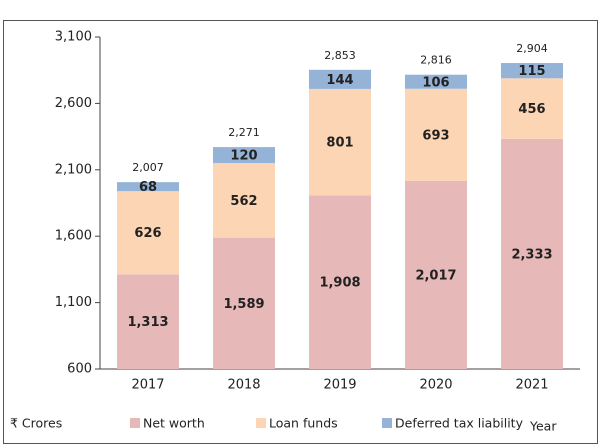 This screenshot has width=601, height=447. Describe the element at coordinates (148, 167) in the screenshot. I see `total-label: 2,007` at that location.